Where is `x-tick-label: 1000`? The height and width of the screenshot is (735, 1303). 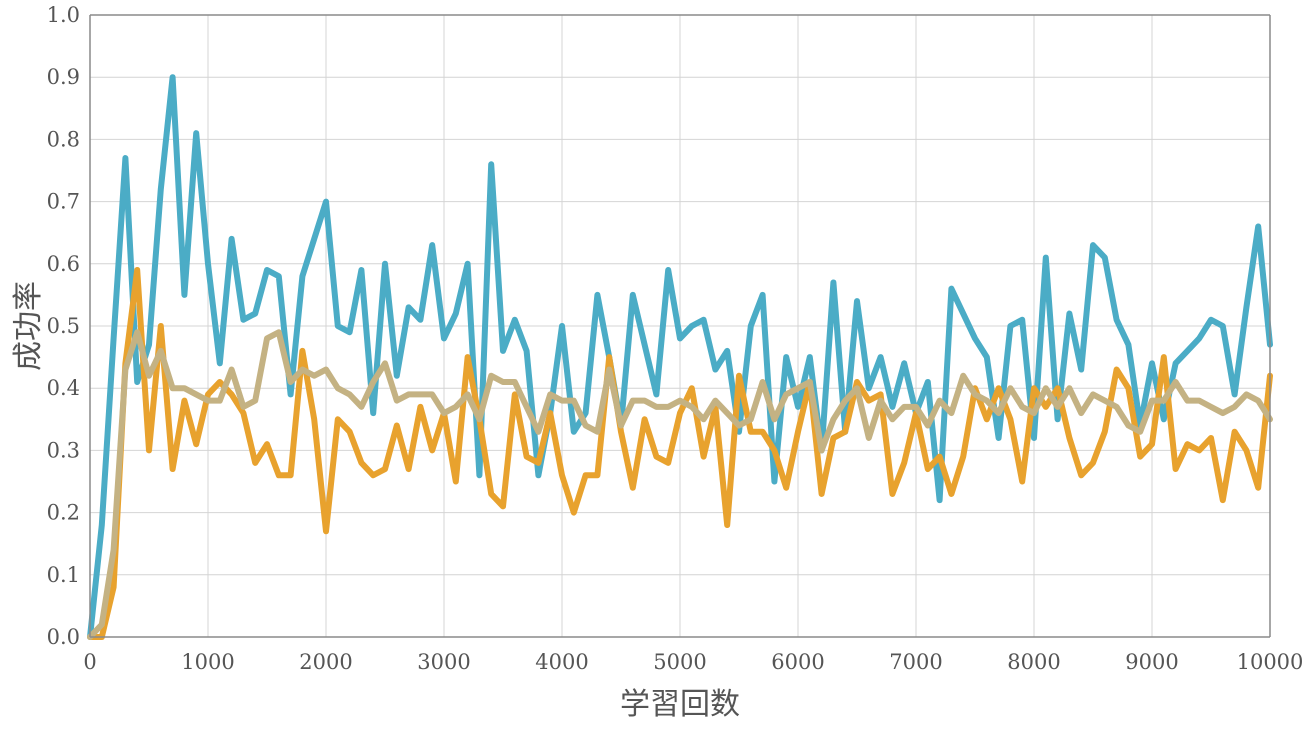 x-tick-label: 1000 is located at coordinates (207, 662).